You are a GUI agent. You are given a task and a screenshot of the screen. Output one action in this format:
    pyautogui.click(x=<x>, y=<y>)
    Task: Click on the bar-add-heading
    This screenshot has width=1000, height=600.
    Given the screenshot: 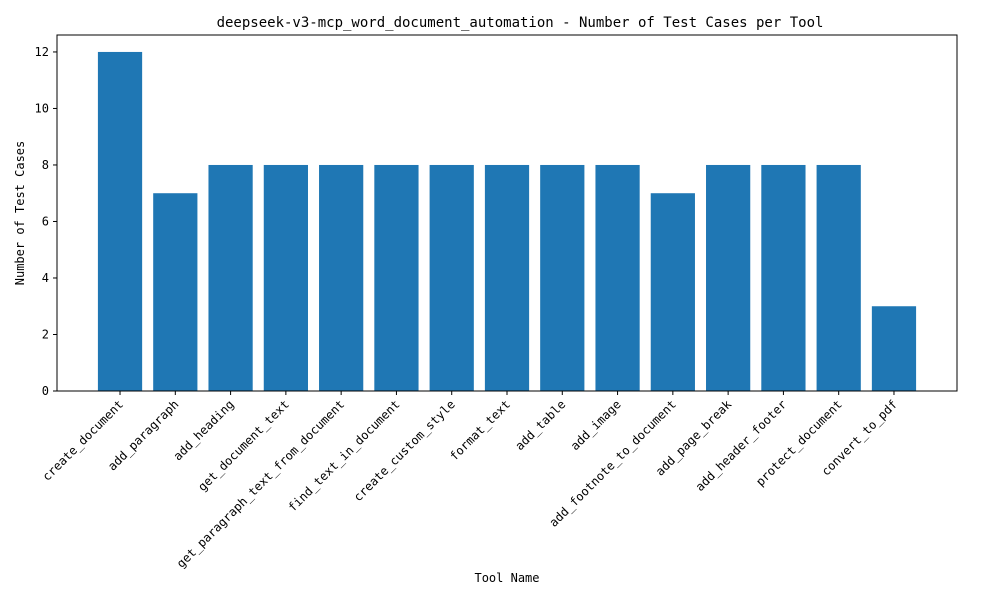 What is the action you would take?
    pyautogui.click(x=230, y=277)
    